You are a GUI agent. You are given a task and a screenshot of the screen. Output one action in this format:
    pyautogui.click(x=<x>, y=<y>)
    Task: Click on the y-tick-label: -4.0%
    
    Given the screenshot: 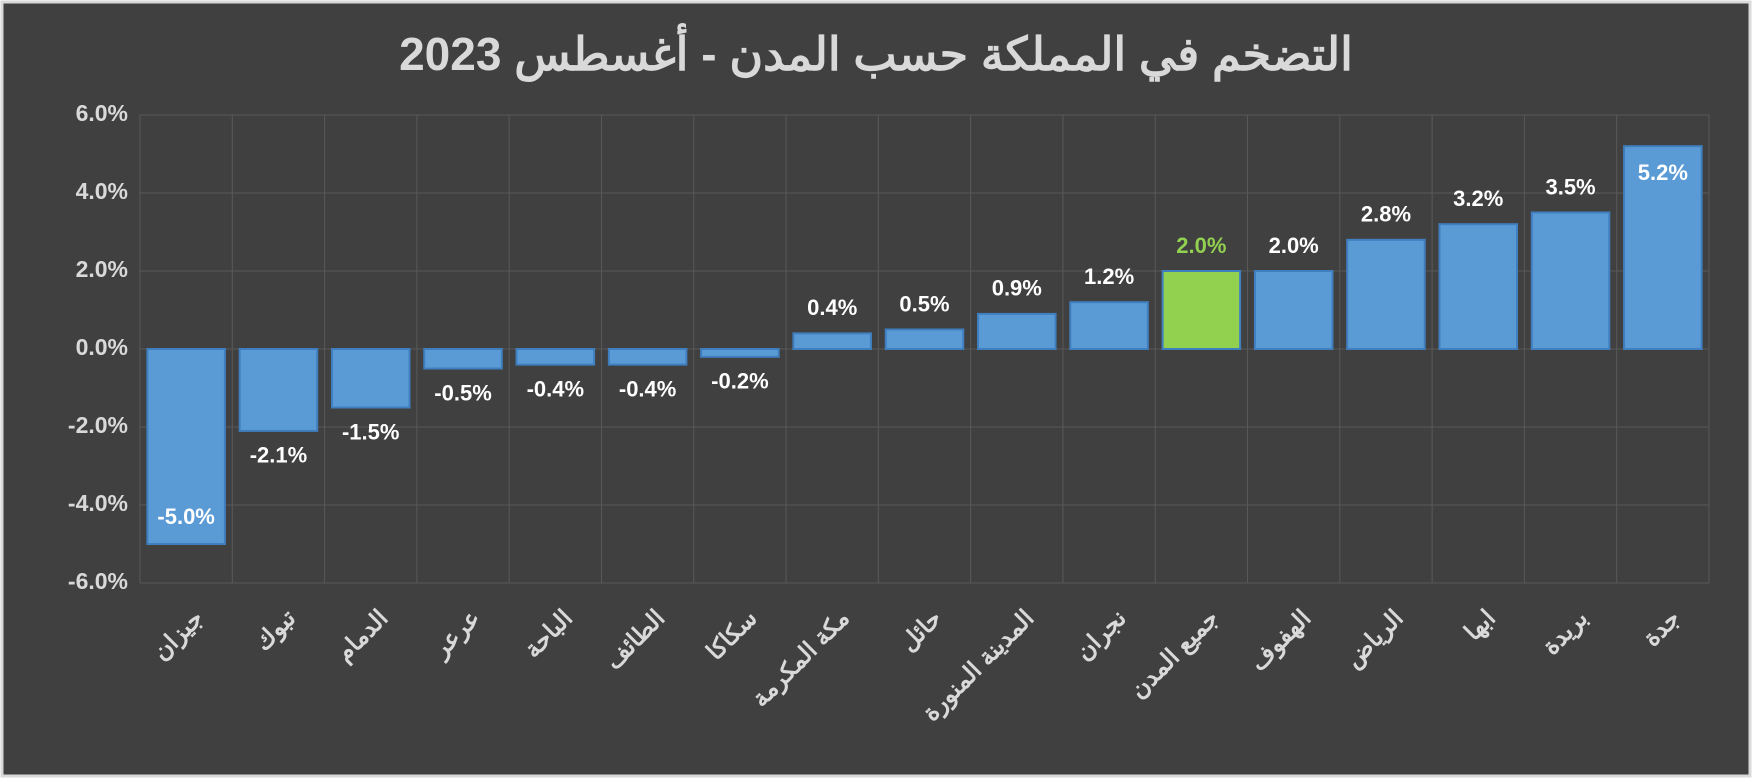 What is the action you would take?
    pyautogui.click(x=98, y=503)
    